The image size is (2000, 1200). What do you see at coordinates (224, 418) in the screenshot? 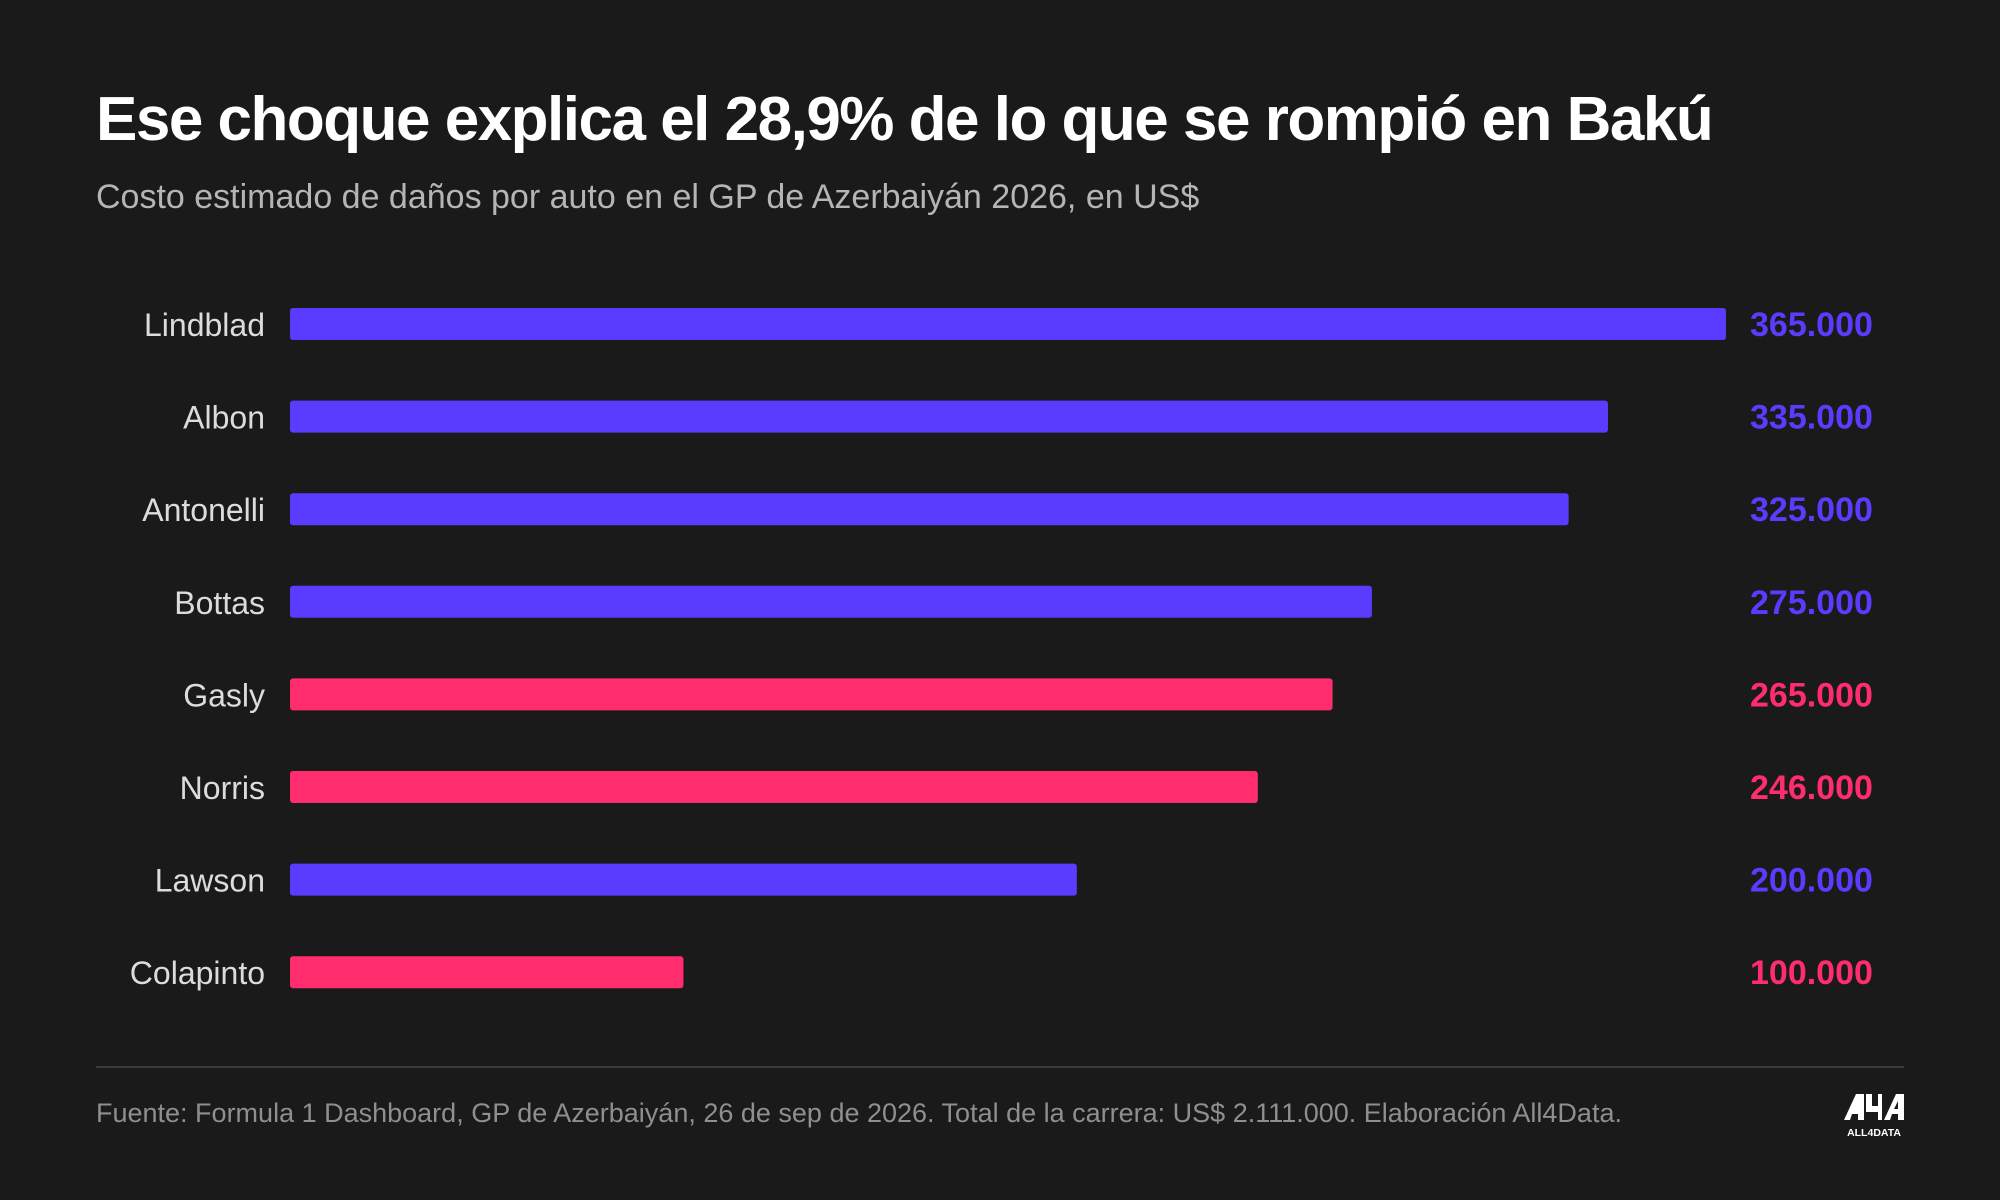
I see `category-label: Albon` at bounding box center [224, 418].